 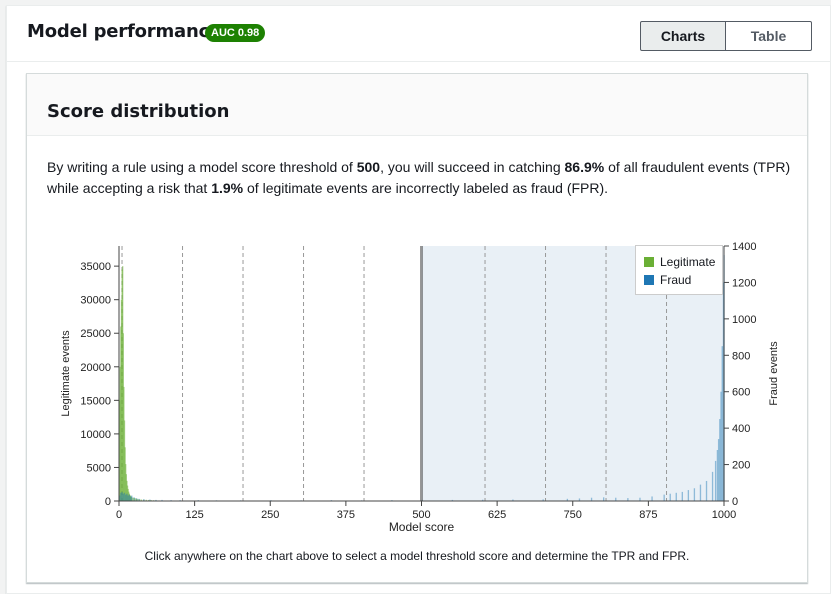 What do you see at coordinates (235, 33) in the screenshot?
I see `auc-badge: AUC 0.98` at bounding box center [235, 33].